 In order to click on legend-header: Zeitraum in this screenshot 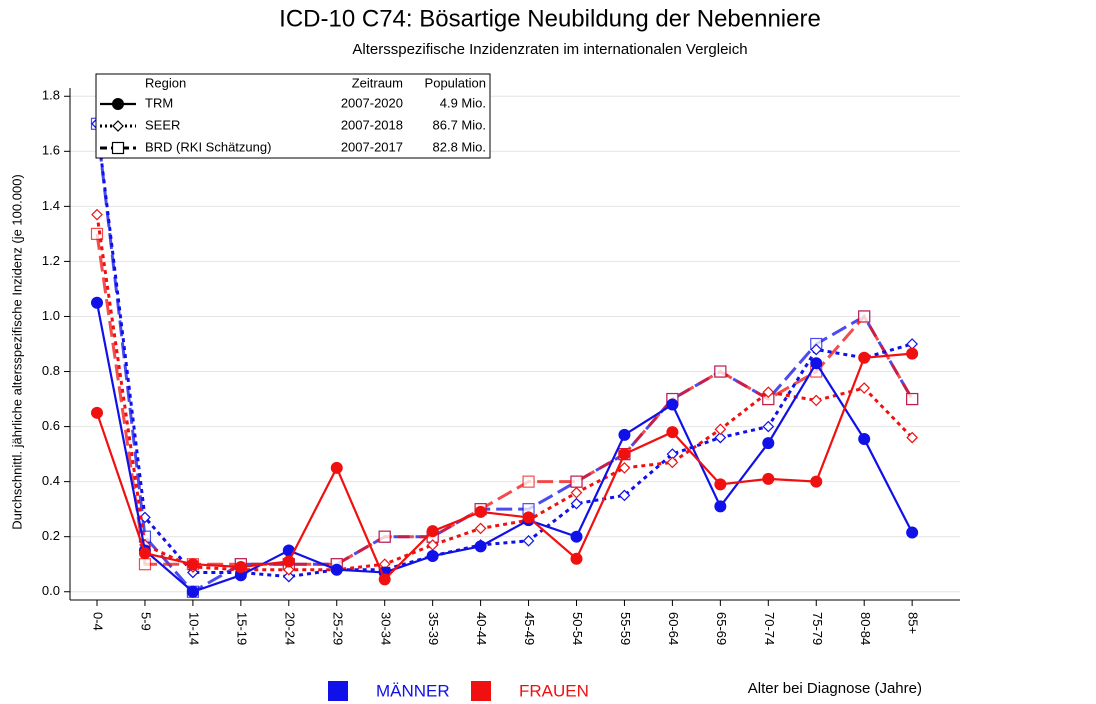, I will do `click(377, 82)`.